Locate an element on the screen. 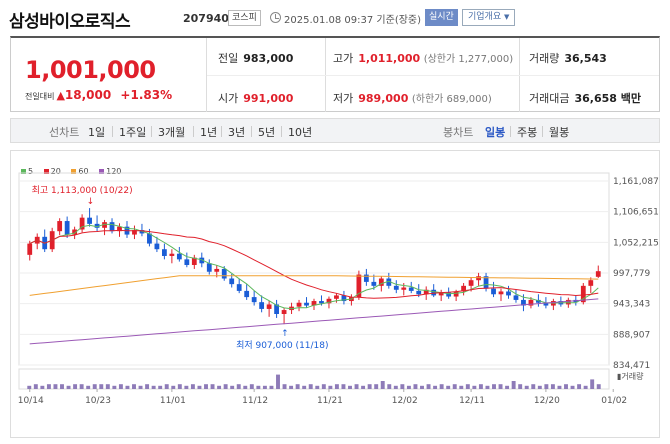  change-amount: 18,000 is located at coordinates (88, 95).